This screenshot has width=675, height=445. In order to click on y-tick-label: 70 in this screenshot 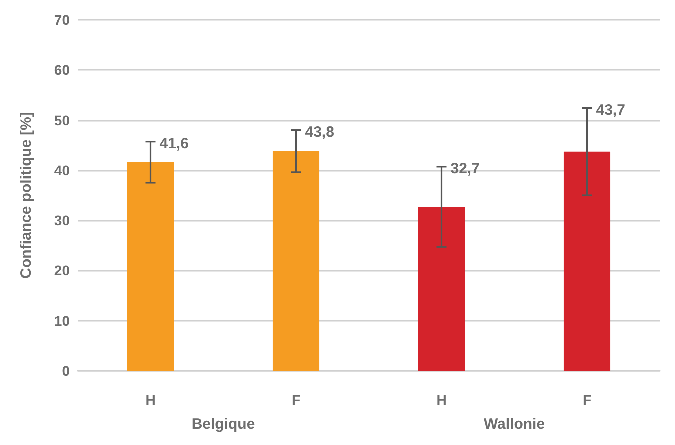, I will do `click(62, 20)`.